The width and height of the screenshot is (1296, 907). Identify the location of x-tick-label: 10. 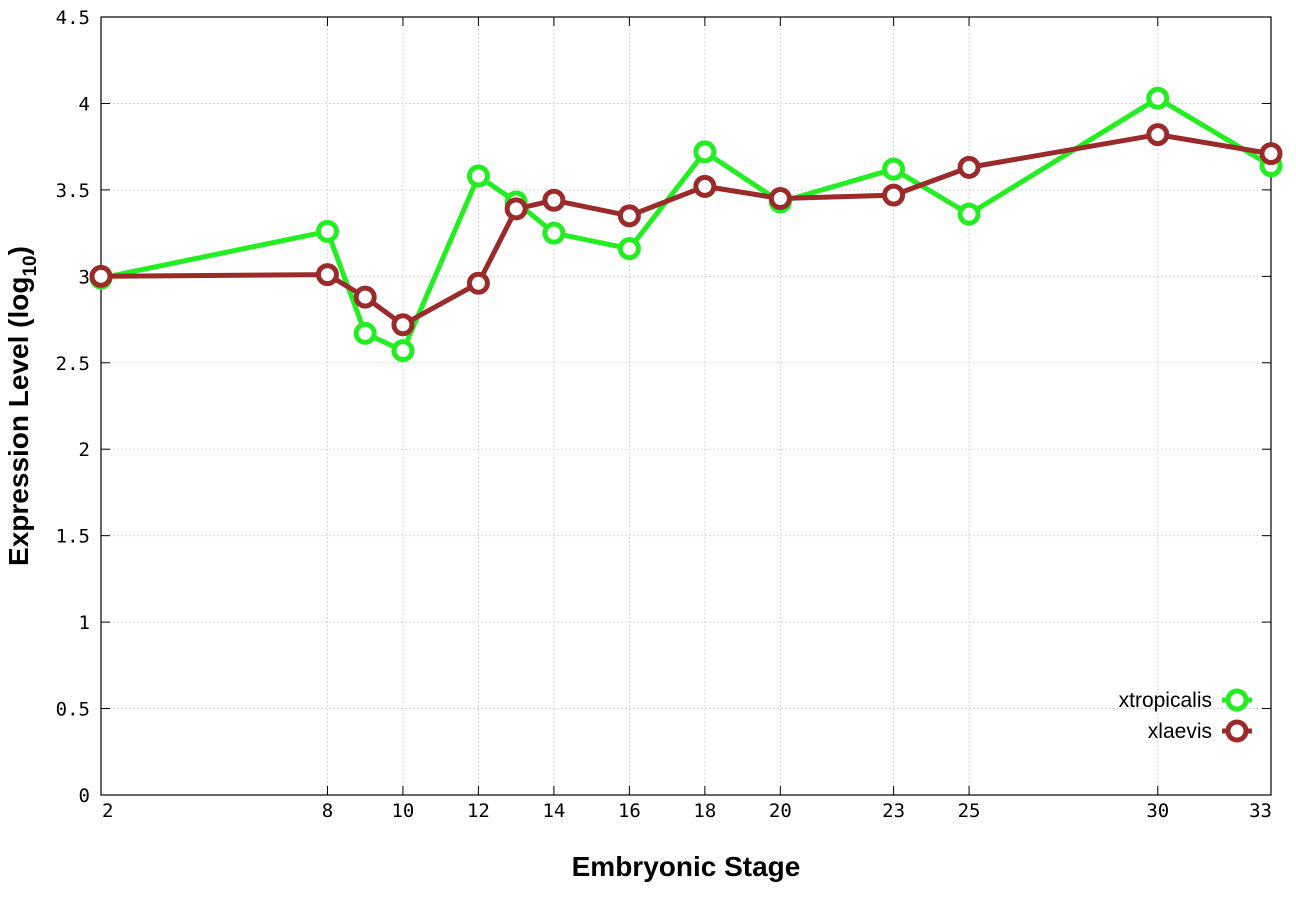
(402, 811).